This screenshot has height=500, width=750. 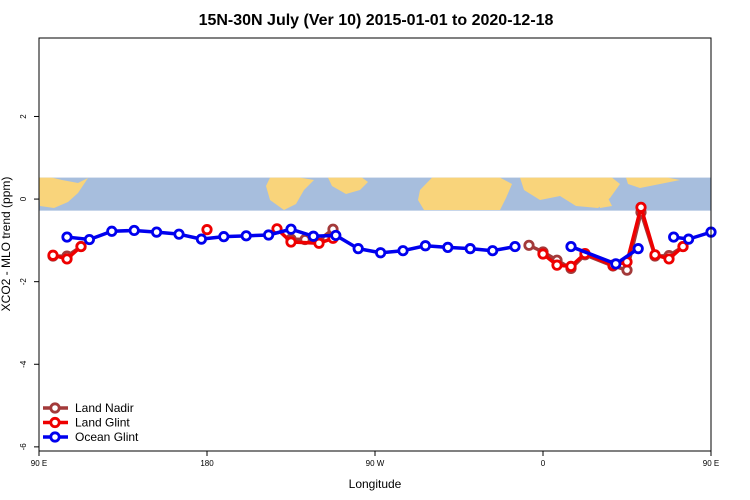 I want to click on series-layer, so click(x=382, y=238).